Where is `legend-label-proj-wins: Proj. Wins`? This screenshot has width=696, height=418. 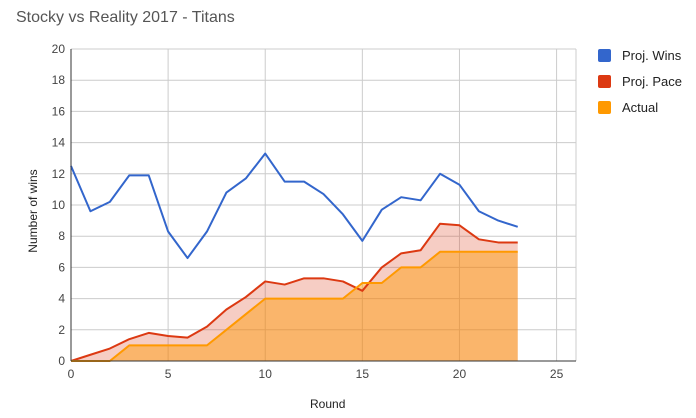 legend-label-proj-wins: Proj. Wins is located at coordinates (652, 55).